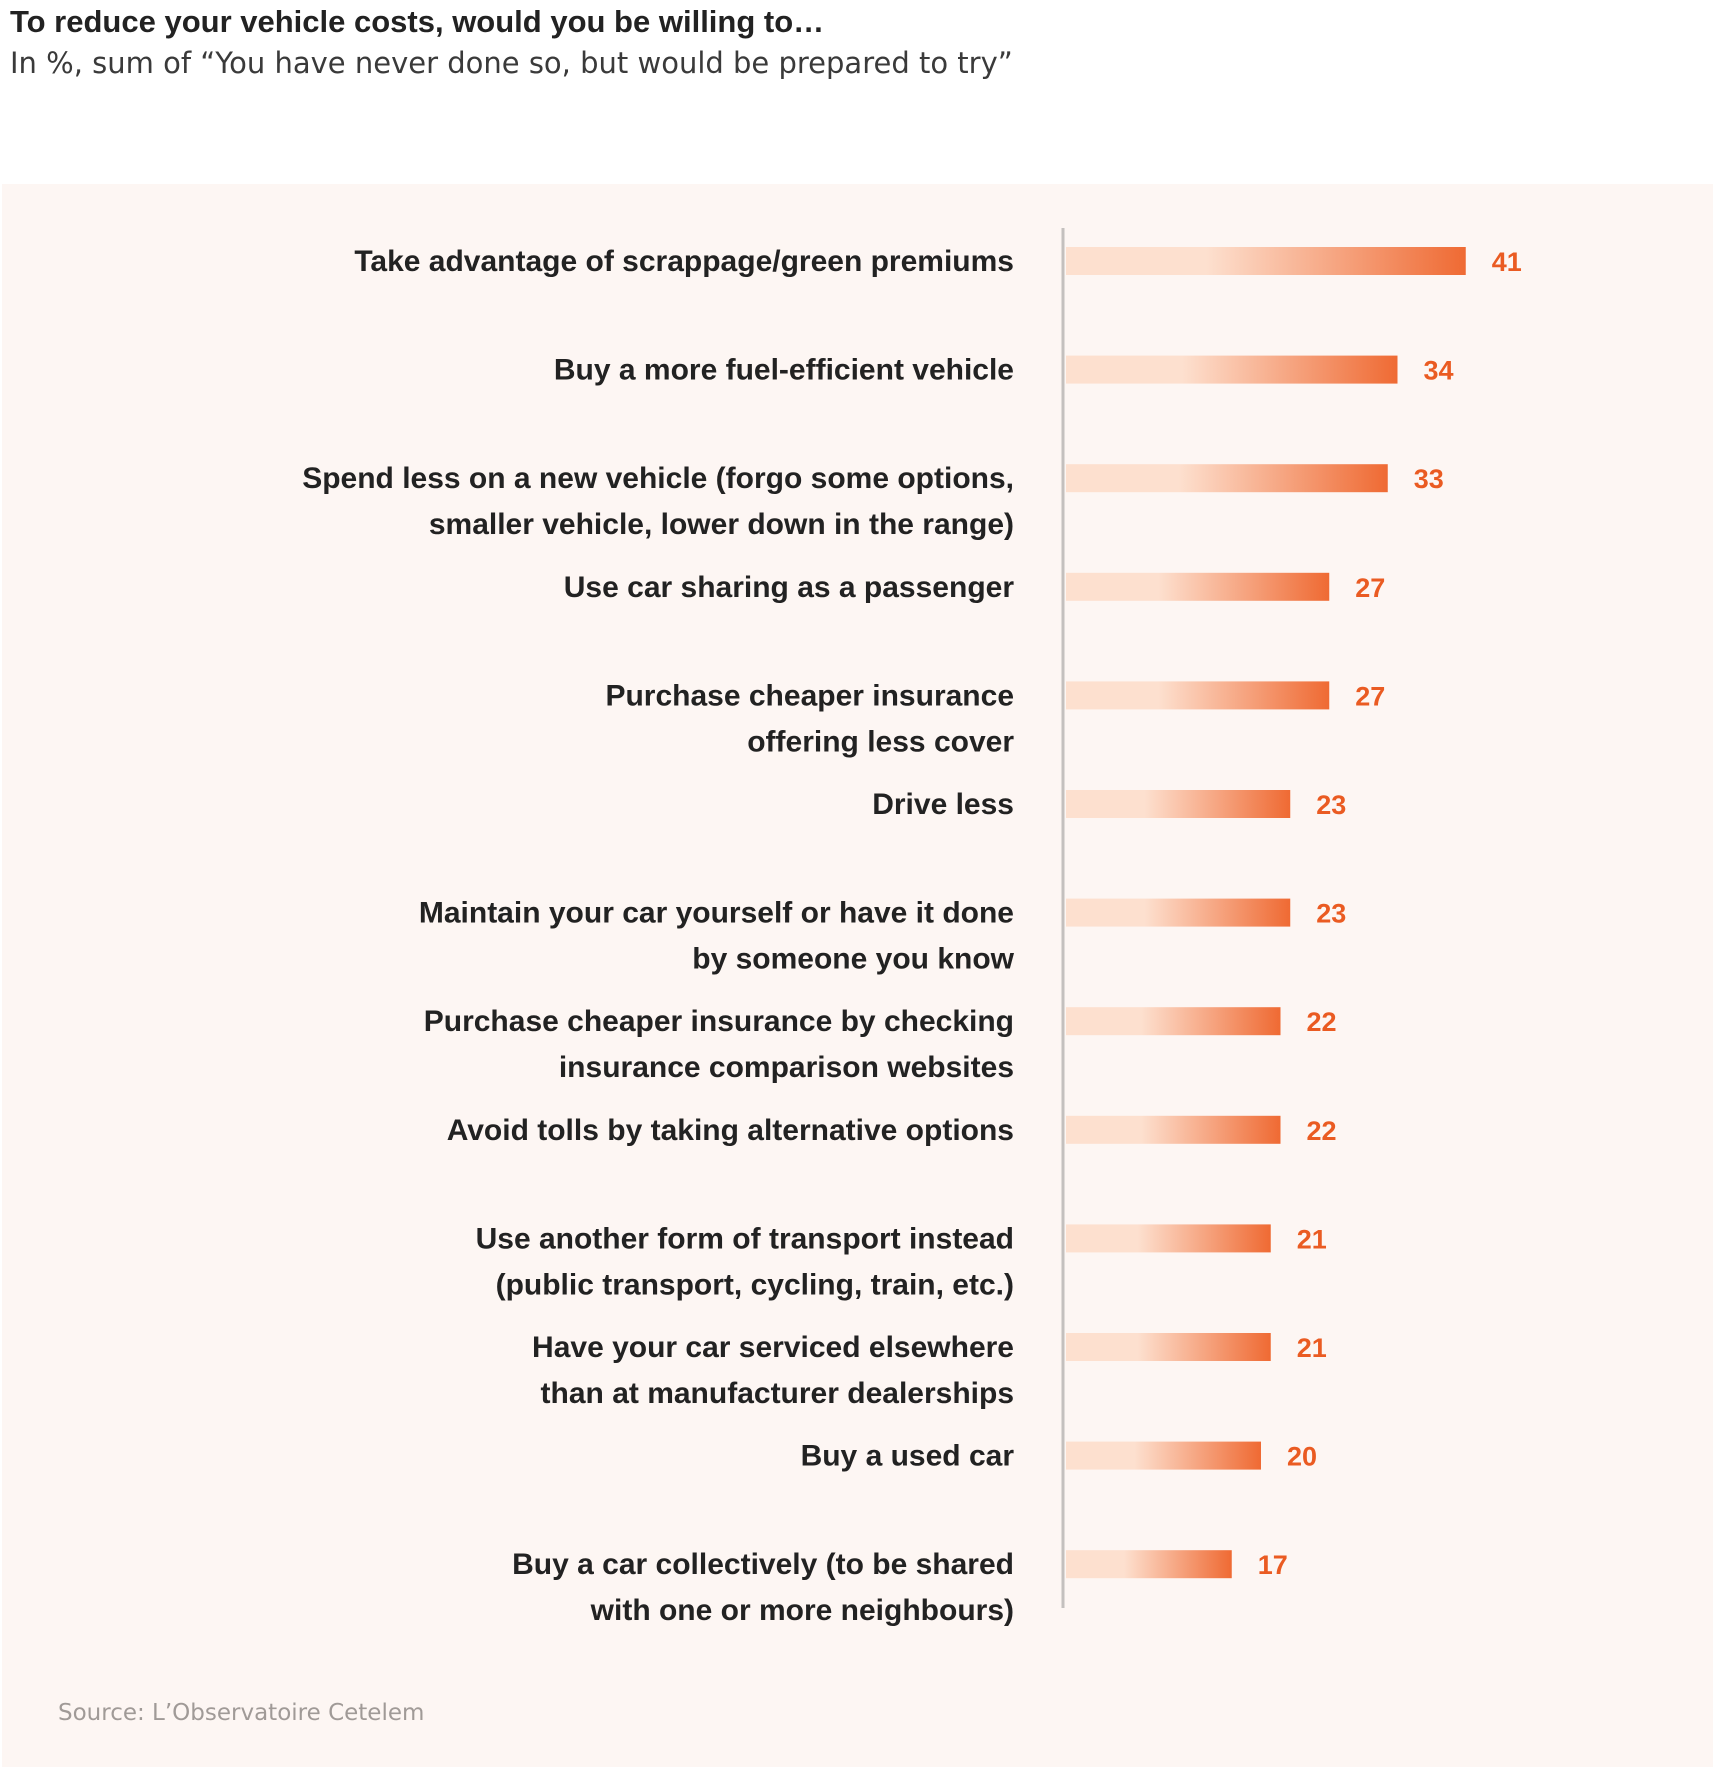 The width and height of the screenshot is (1715, 1767). I want to click on value-label: 20, so click(1302, 1457).